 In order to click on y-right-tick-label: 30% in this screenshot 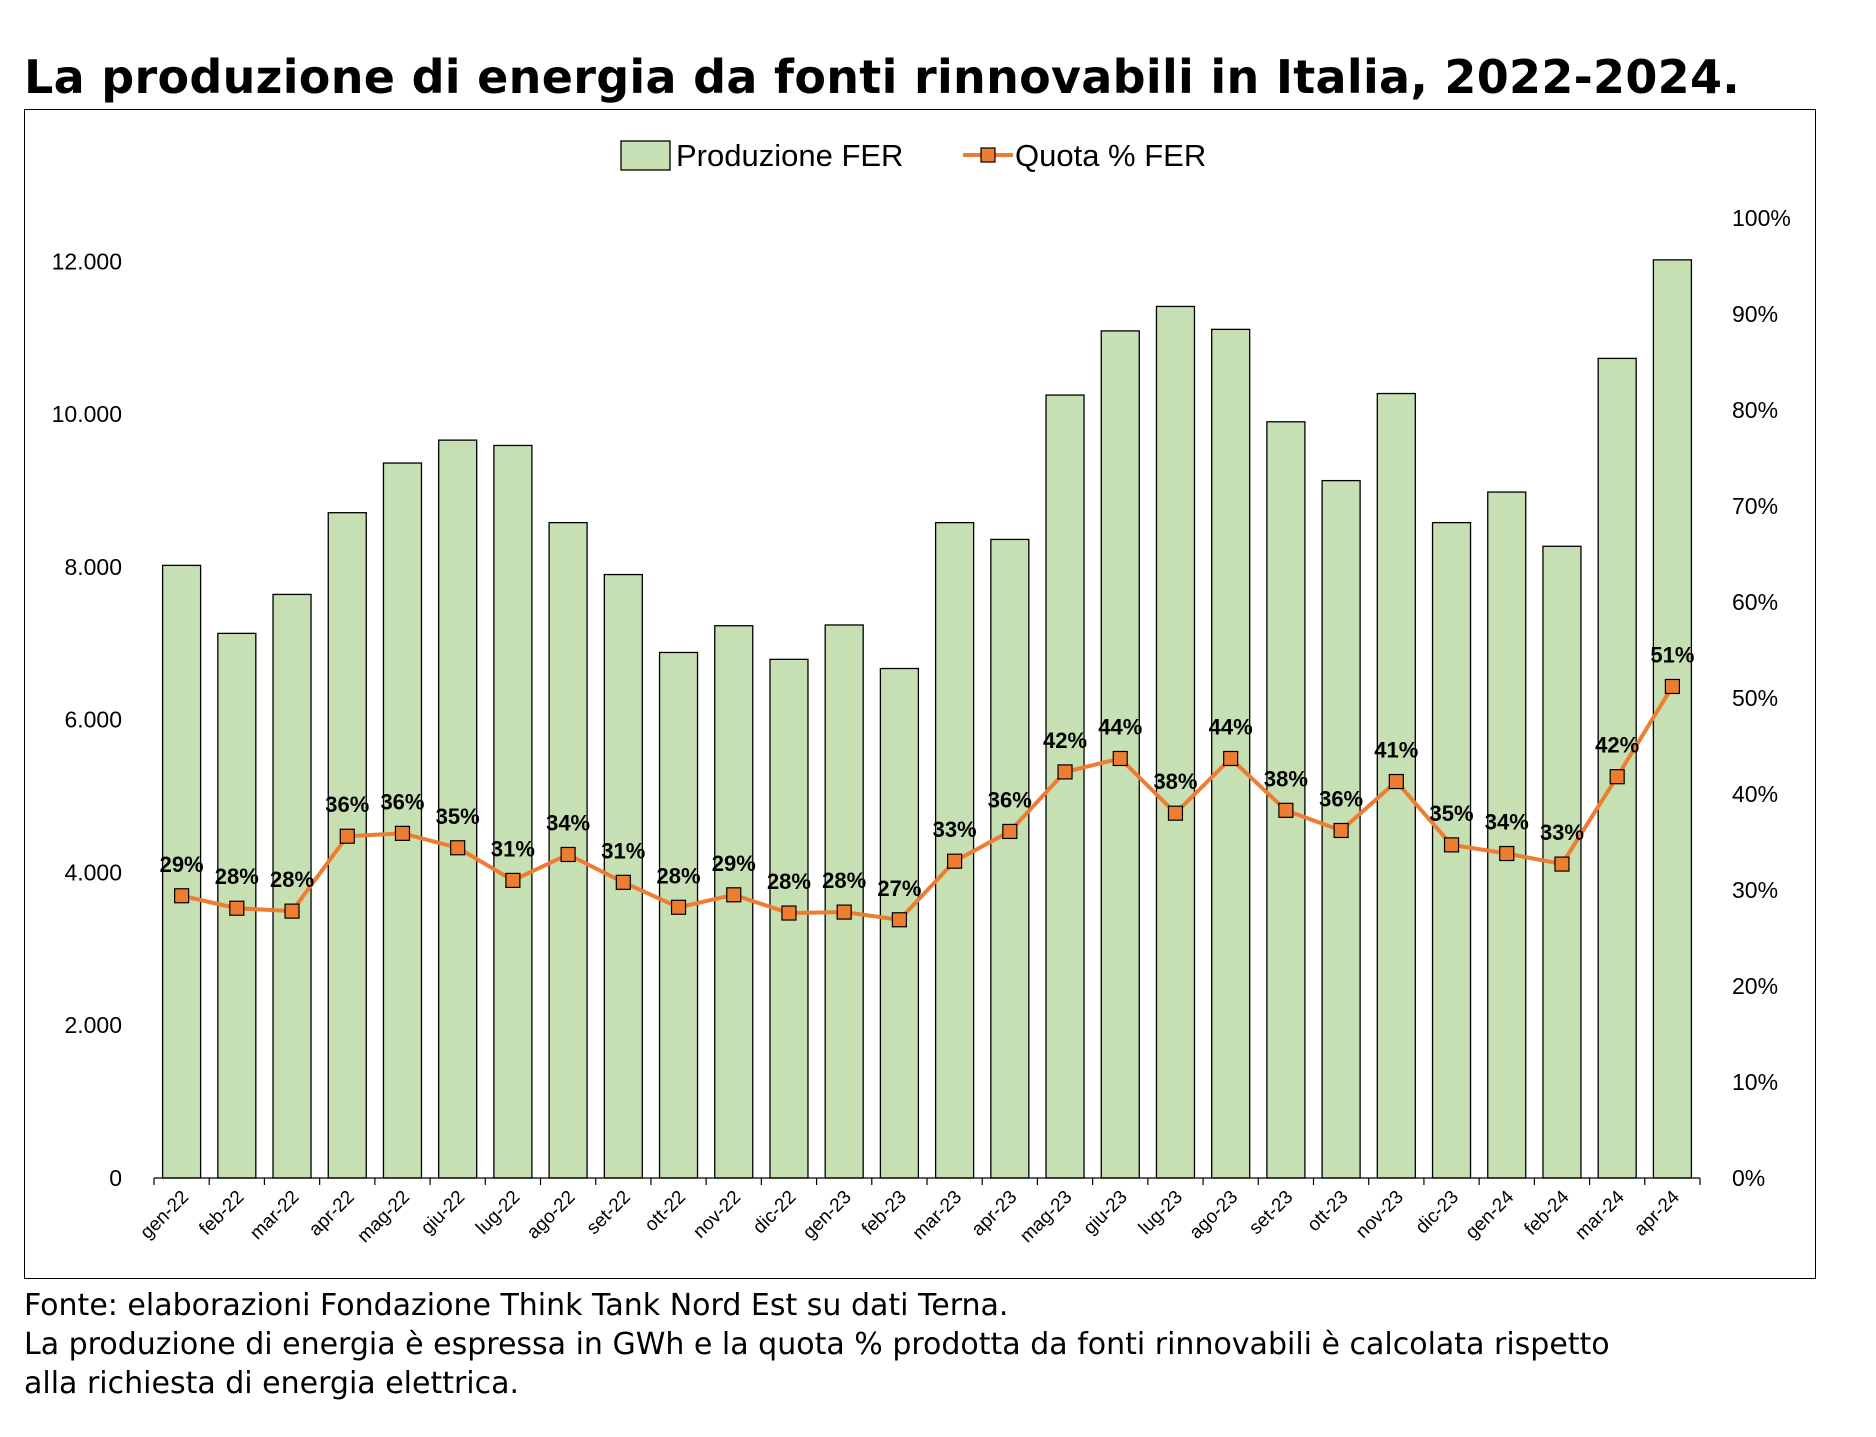, I will do `click(1755, 890)`.